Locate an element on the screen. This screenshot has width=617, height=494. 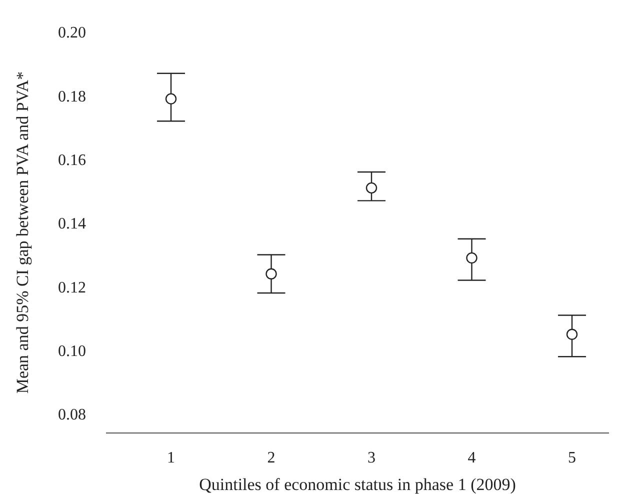
x-tick-label: 5 is located at coordinates (572, 457).